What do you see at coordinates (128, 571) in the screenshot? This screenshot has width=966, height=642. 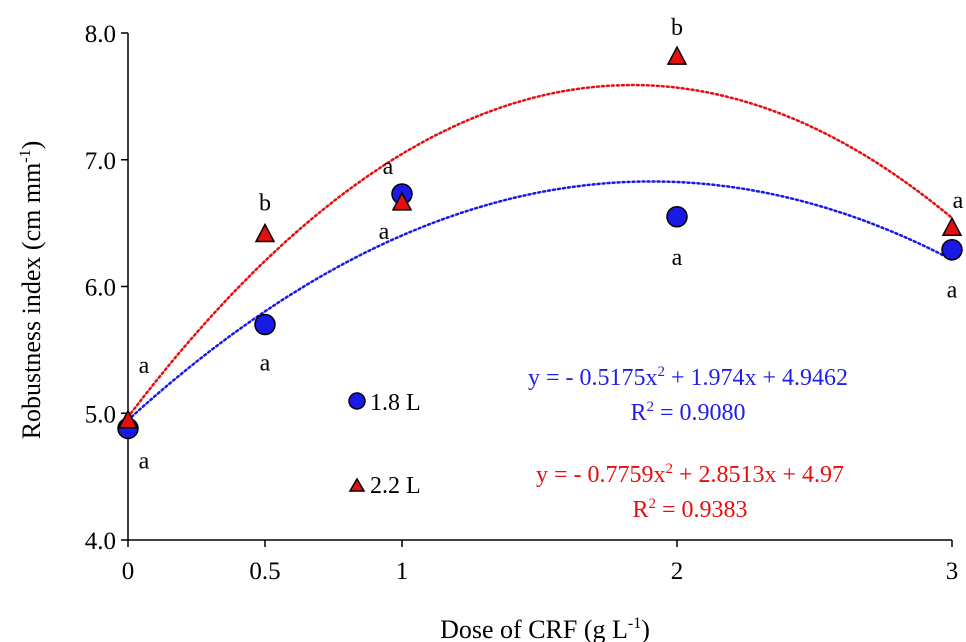 I see `x-tick-label: 0` at bounding box center [128, 571].